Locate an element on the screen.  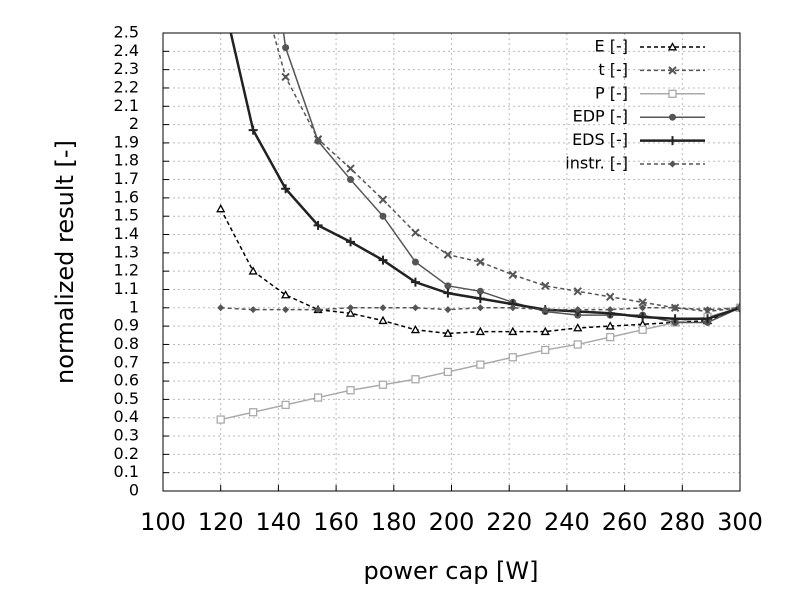
y-tick-label: 0.4 is located at coordinates (126, 416).